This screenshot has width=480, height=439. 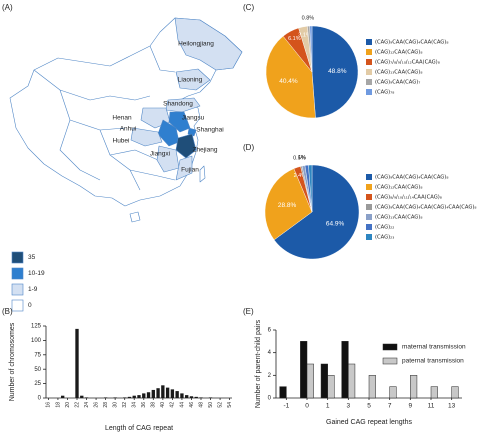 I want to click on value-label: 0.5%, so click(x=299, y=158).